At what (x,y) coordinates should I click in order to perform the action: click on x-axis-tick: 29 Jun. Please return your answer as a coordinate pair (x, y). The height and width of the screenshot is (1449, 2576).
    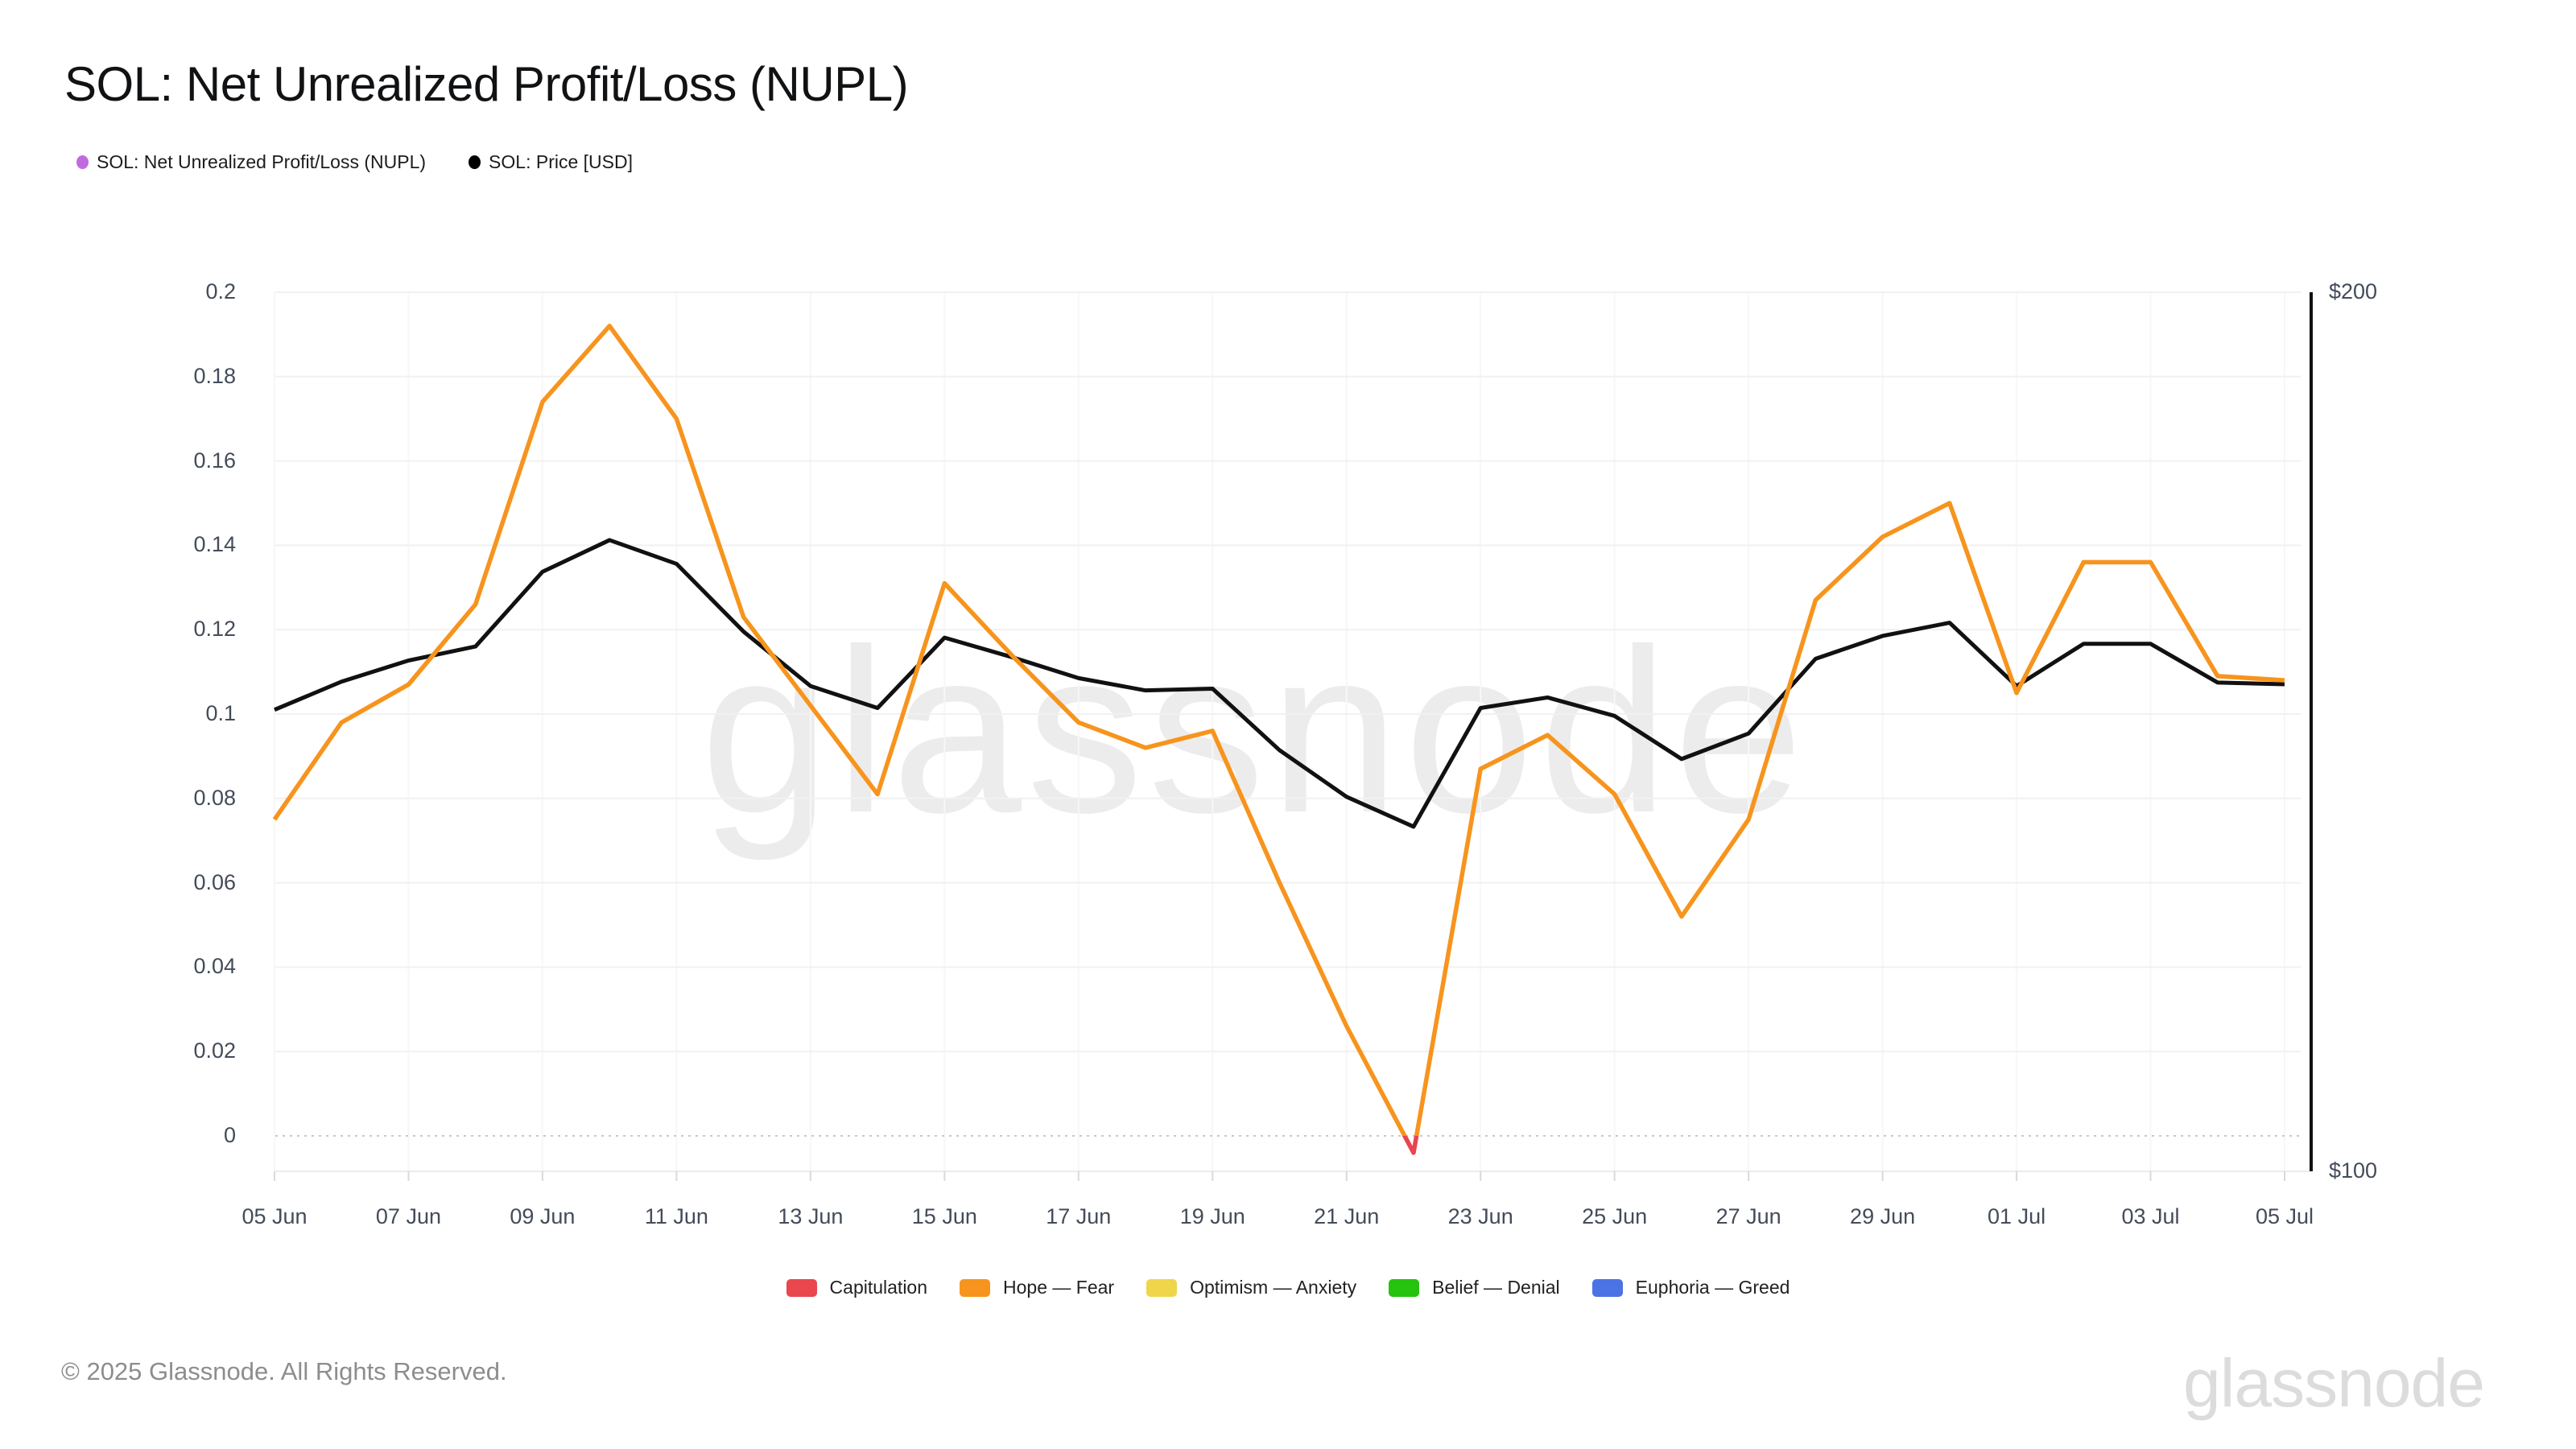
    Looking at the image, I should click on (1883, 1216).